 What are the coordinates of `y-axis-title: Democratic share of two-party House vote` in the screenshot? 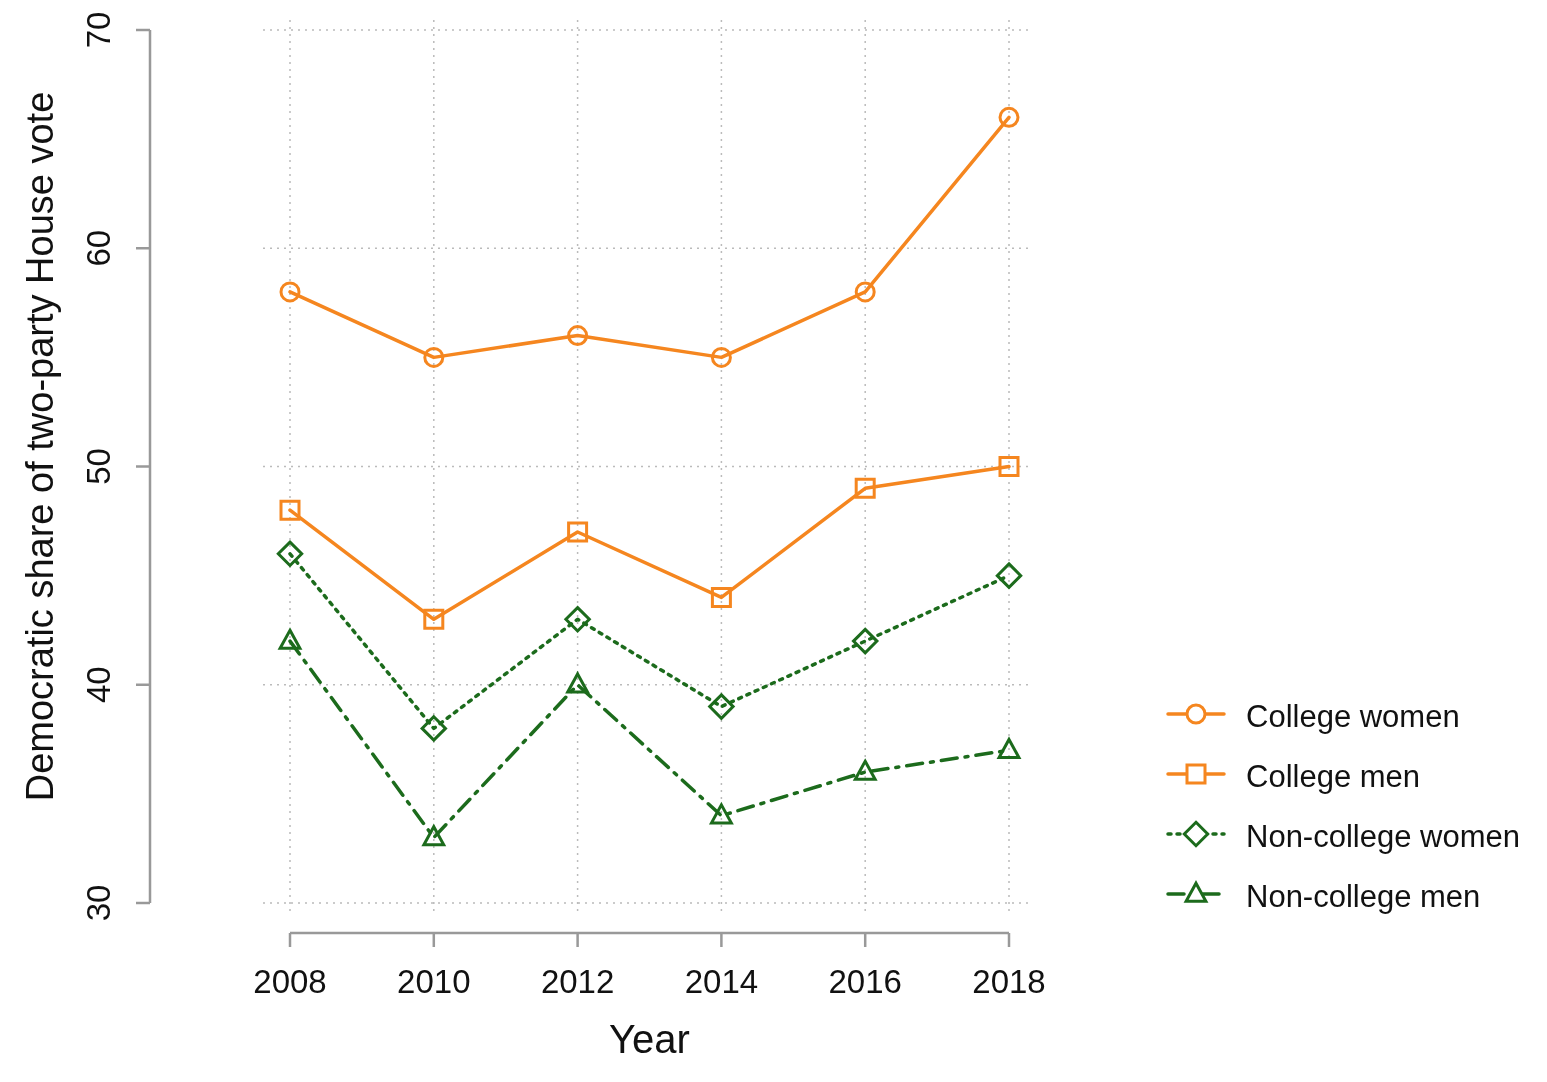 It's located at (40, 446).